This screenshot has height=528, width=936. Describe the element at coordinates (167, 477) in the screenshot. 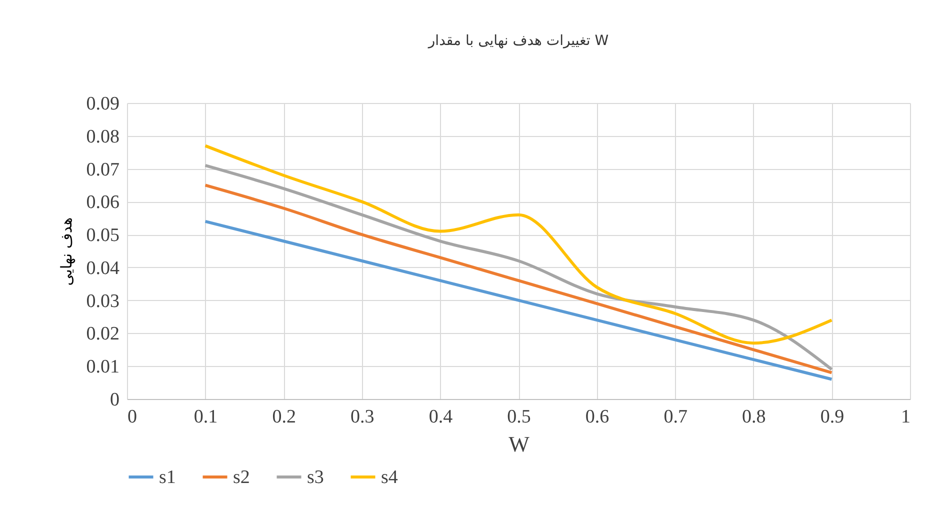

I see `legend-label: s1` at that location.